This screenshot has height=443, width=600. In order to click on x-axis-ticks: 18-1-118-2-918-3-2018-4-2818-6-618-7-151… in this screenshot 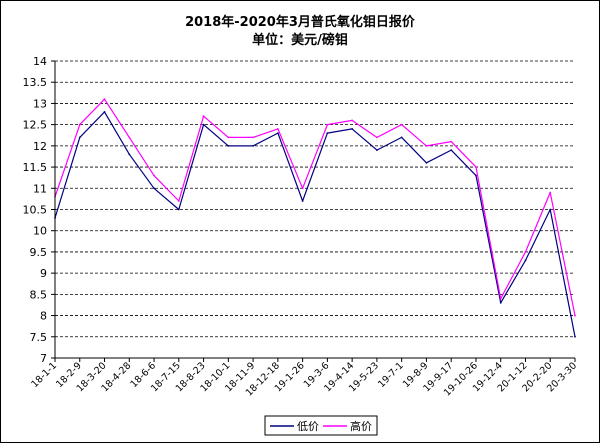, I will do `click(304, 378)`.